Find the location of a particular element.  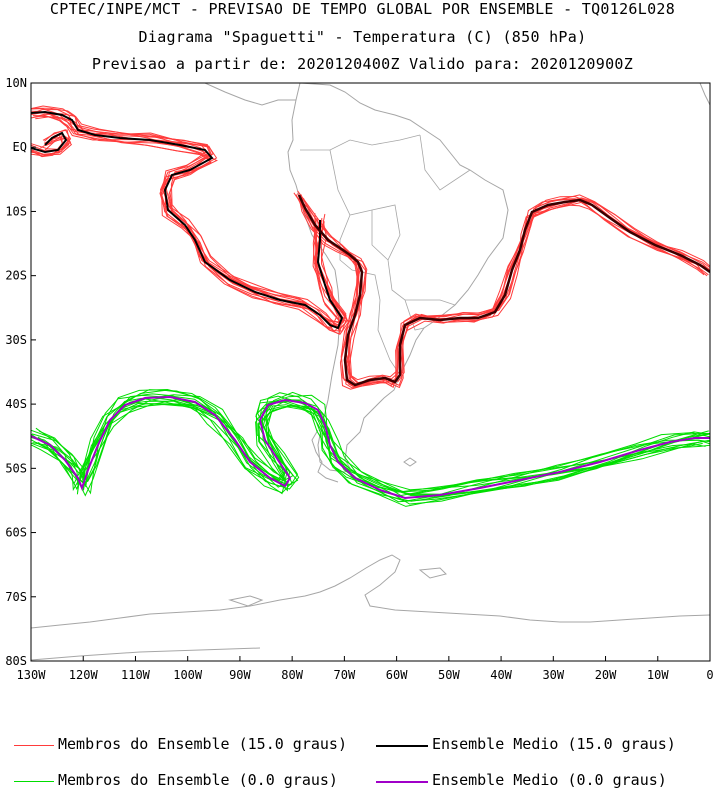

legend-mean-0-swatch is located at coordinates (402, 782).